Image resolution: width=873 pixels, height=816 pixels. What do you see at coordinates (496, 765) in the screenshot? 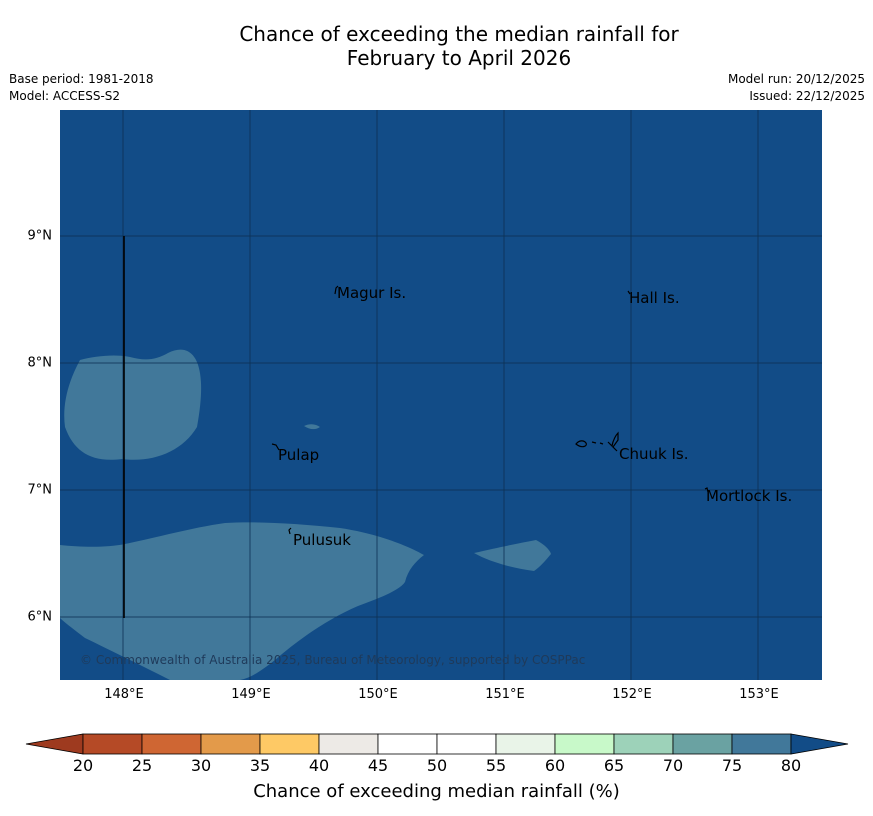
I see `colorbar-tick-55: 55` at bounding box center [496, 765].